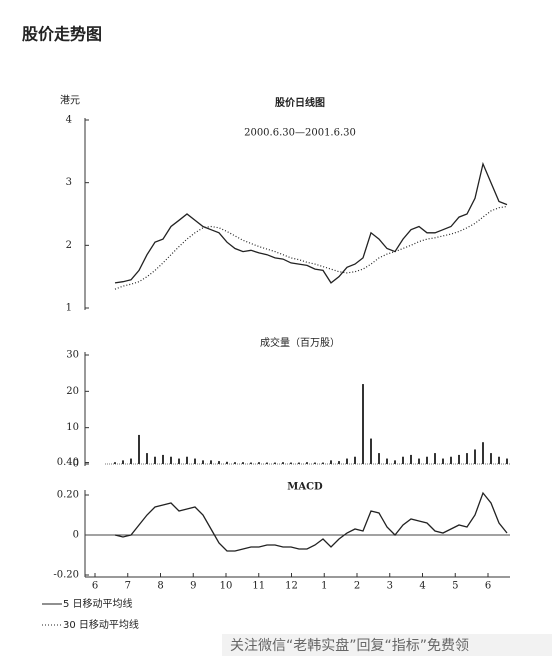 The image size is (554, 659). I want to click on y-tick-label: 20, so click(72, 391).